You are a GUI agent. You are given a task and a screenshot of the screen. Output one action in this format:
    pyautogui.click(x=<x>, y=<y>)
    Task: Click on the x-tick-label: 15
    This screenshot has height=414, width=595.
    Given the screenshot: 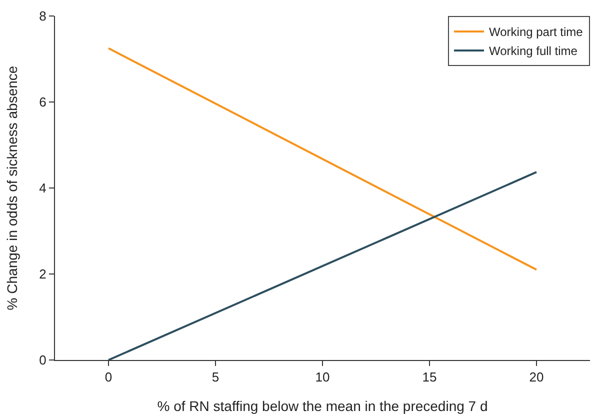 What is the action you would take?
    pyautogui.click(x=429, y=377)
    